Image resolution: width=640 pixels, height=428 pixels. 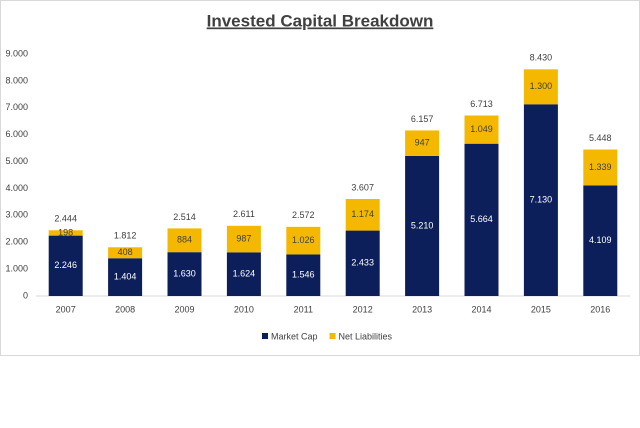 I want to click on y-tick-label: 2.000, so click(x=16, y=242).